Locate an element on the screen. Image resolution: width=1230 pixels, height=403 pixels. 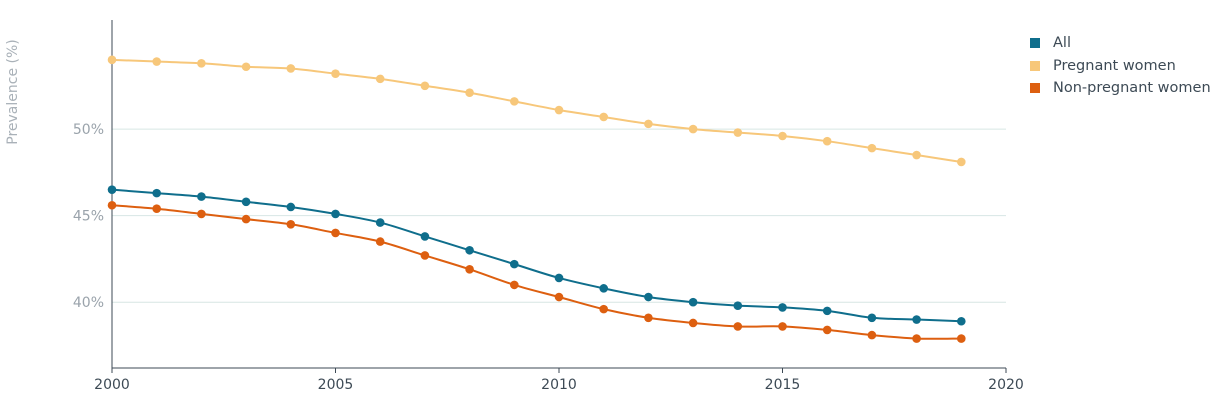
legend-label: Non-pregnant women is located at coordinates (1132, 88).